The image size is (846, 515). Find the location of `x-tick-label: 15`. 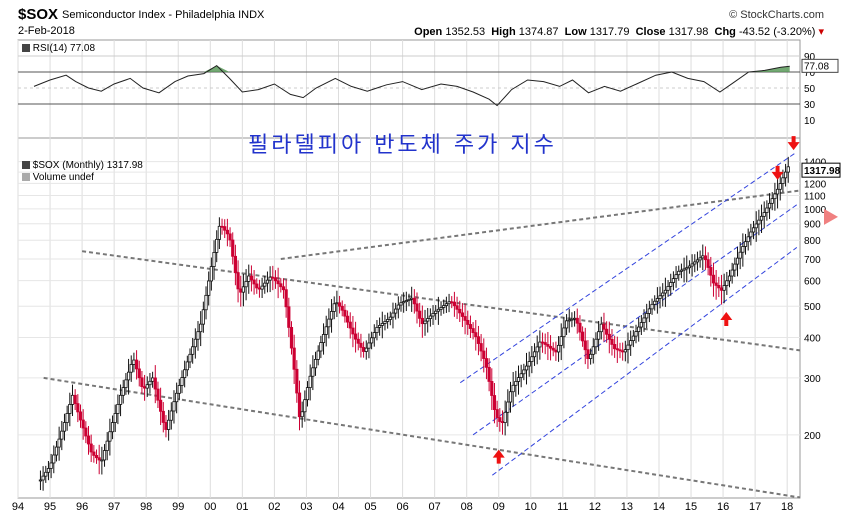

x-tick-label: 15 is located at coordinates (691, 507).